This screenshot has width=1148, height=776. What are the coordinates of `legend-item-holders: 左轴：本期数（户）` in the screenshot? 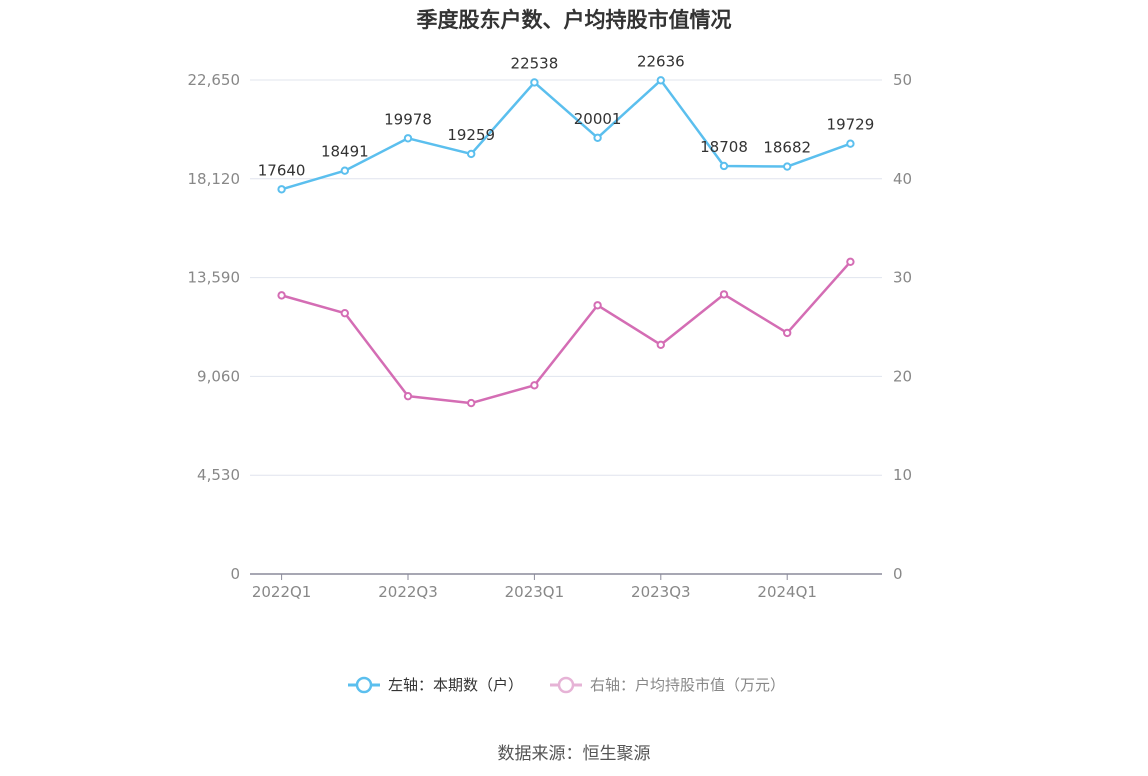 It's located at (435, 685).